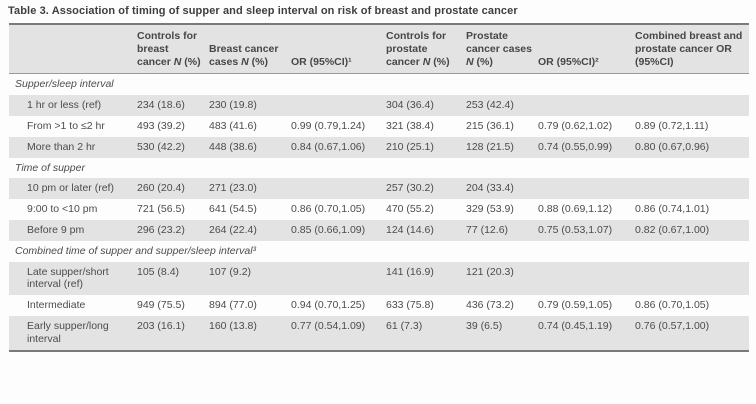 Image resolution: width=756 pixels, height=404 pixels. What do you see at coordinates (173, 333) in the screenshot?
I see `table-cell: 203 (16.1)` at bounding box center [173, 333].